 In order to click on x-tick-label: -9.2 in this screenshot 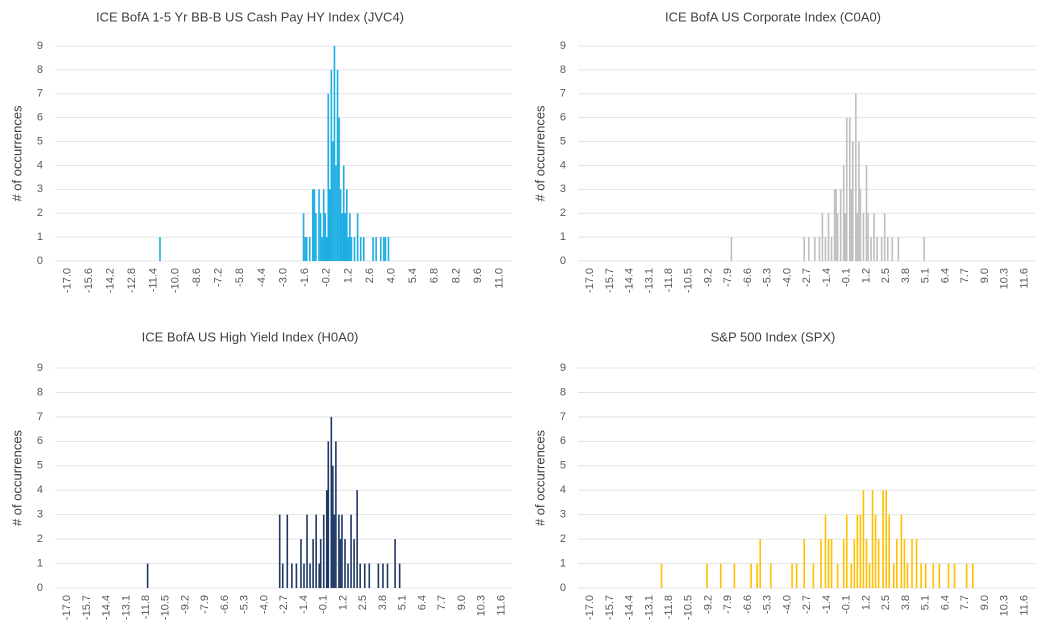, I will do `click(708, 277)`.